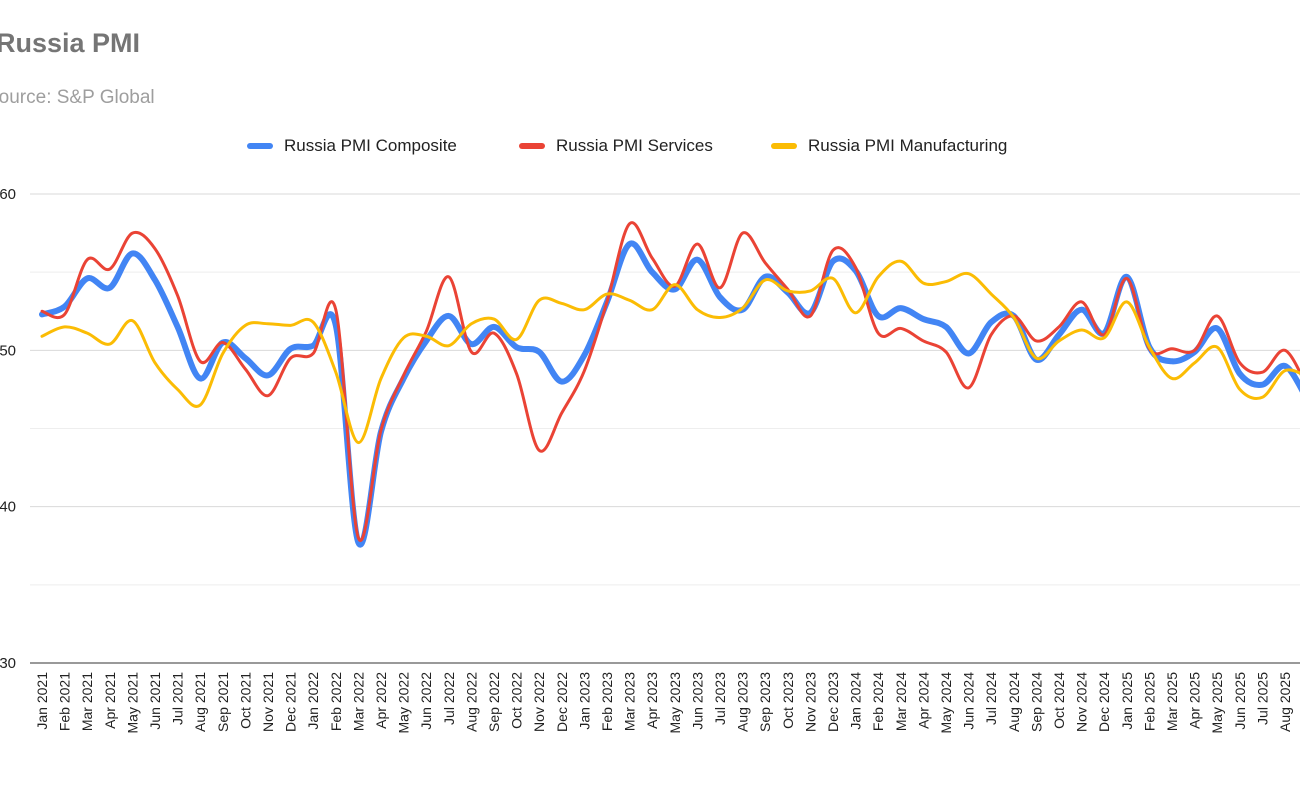 The image size is (1300, 800). Describe the element at coordinates (381, 700) in the screenshot. I see `x-tick-label: Apr 2022` at that location.